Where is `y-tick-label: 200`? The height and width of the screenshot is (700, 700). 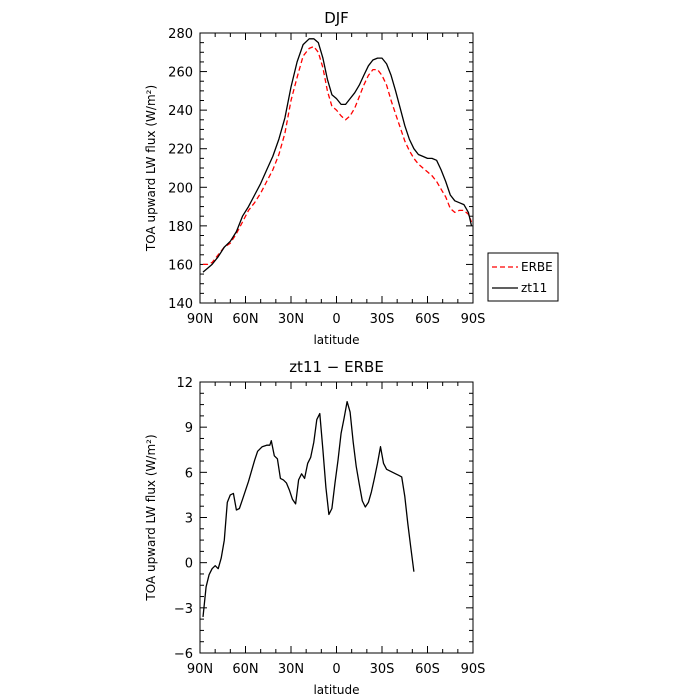
y-tick-label: 200 is located at coordinates (180, 188).